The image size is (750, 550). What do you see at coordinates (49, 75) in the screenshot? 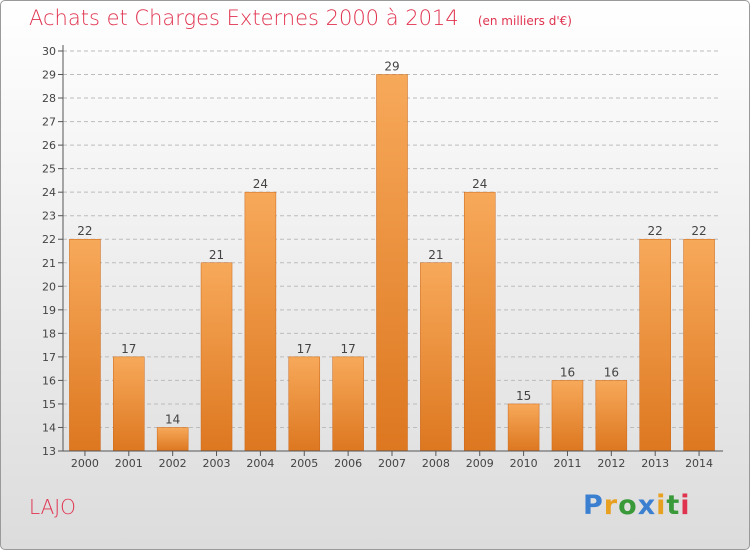
I see `y-tick-label: 29` at bounding box center [49, 75].